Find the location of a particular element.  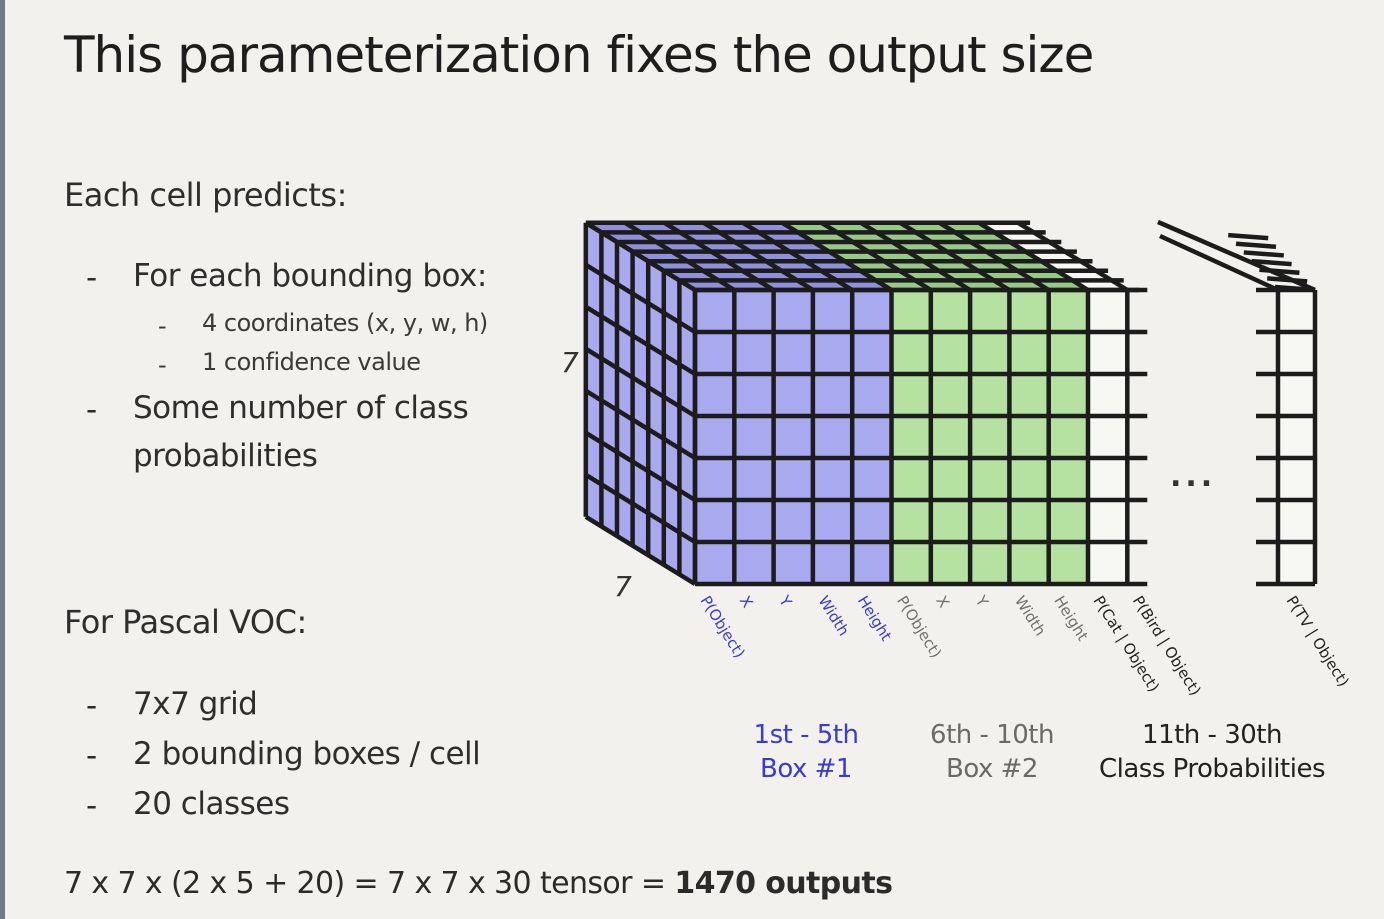

bullet-boxes-per-cell: 2 bounding boxes / cell is located at coordinates (307, 754).